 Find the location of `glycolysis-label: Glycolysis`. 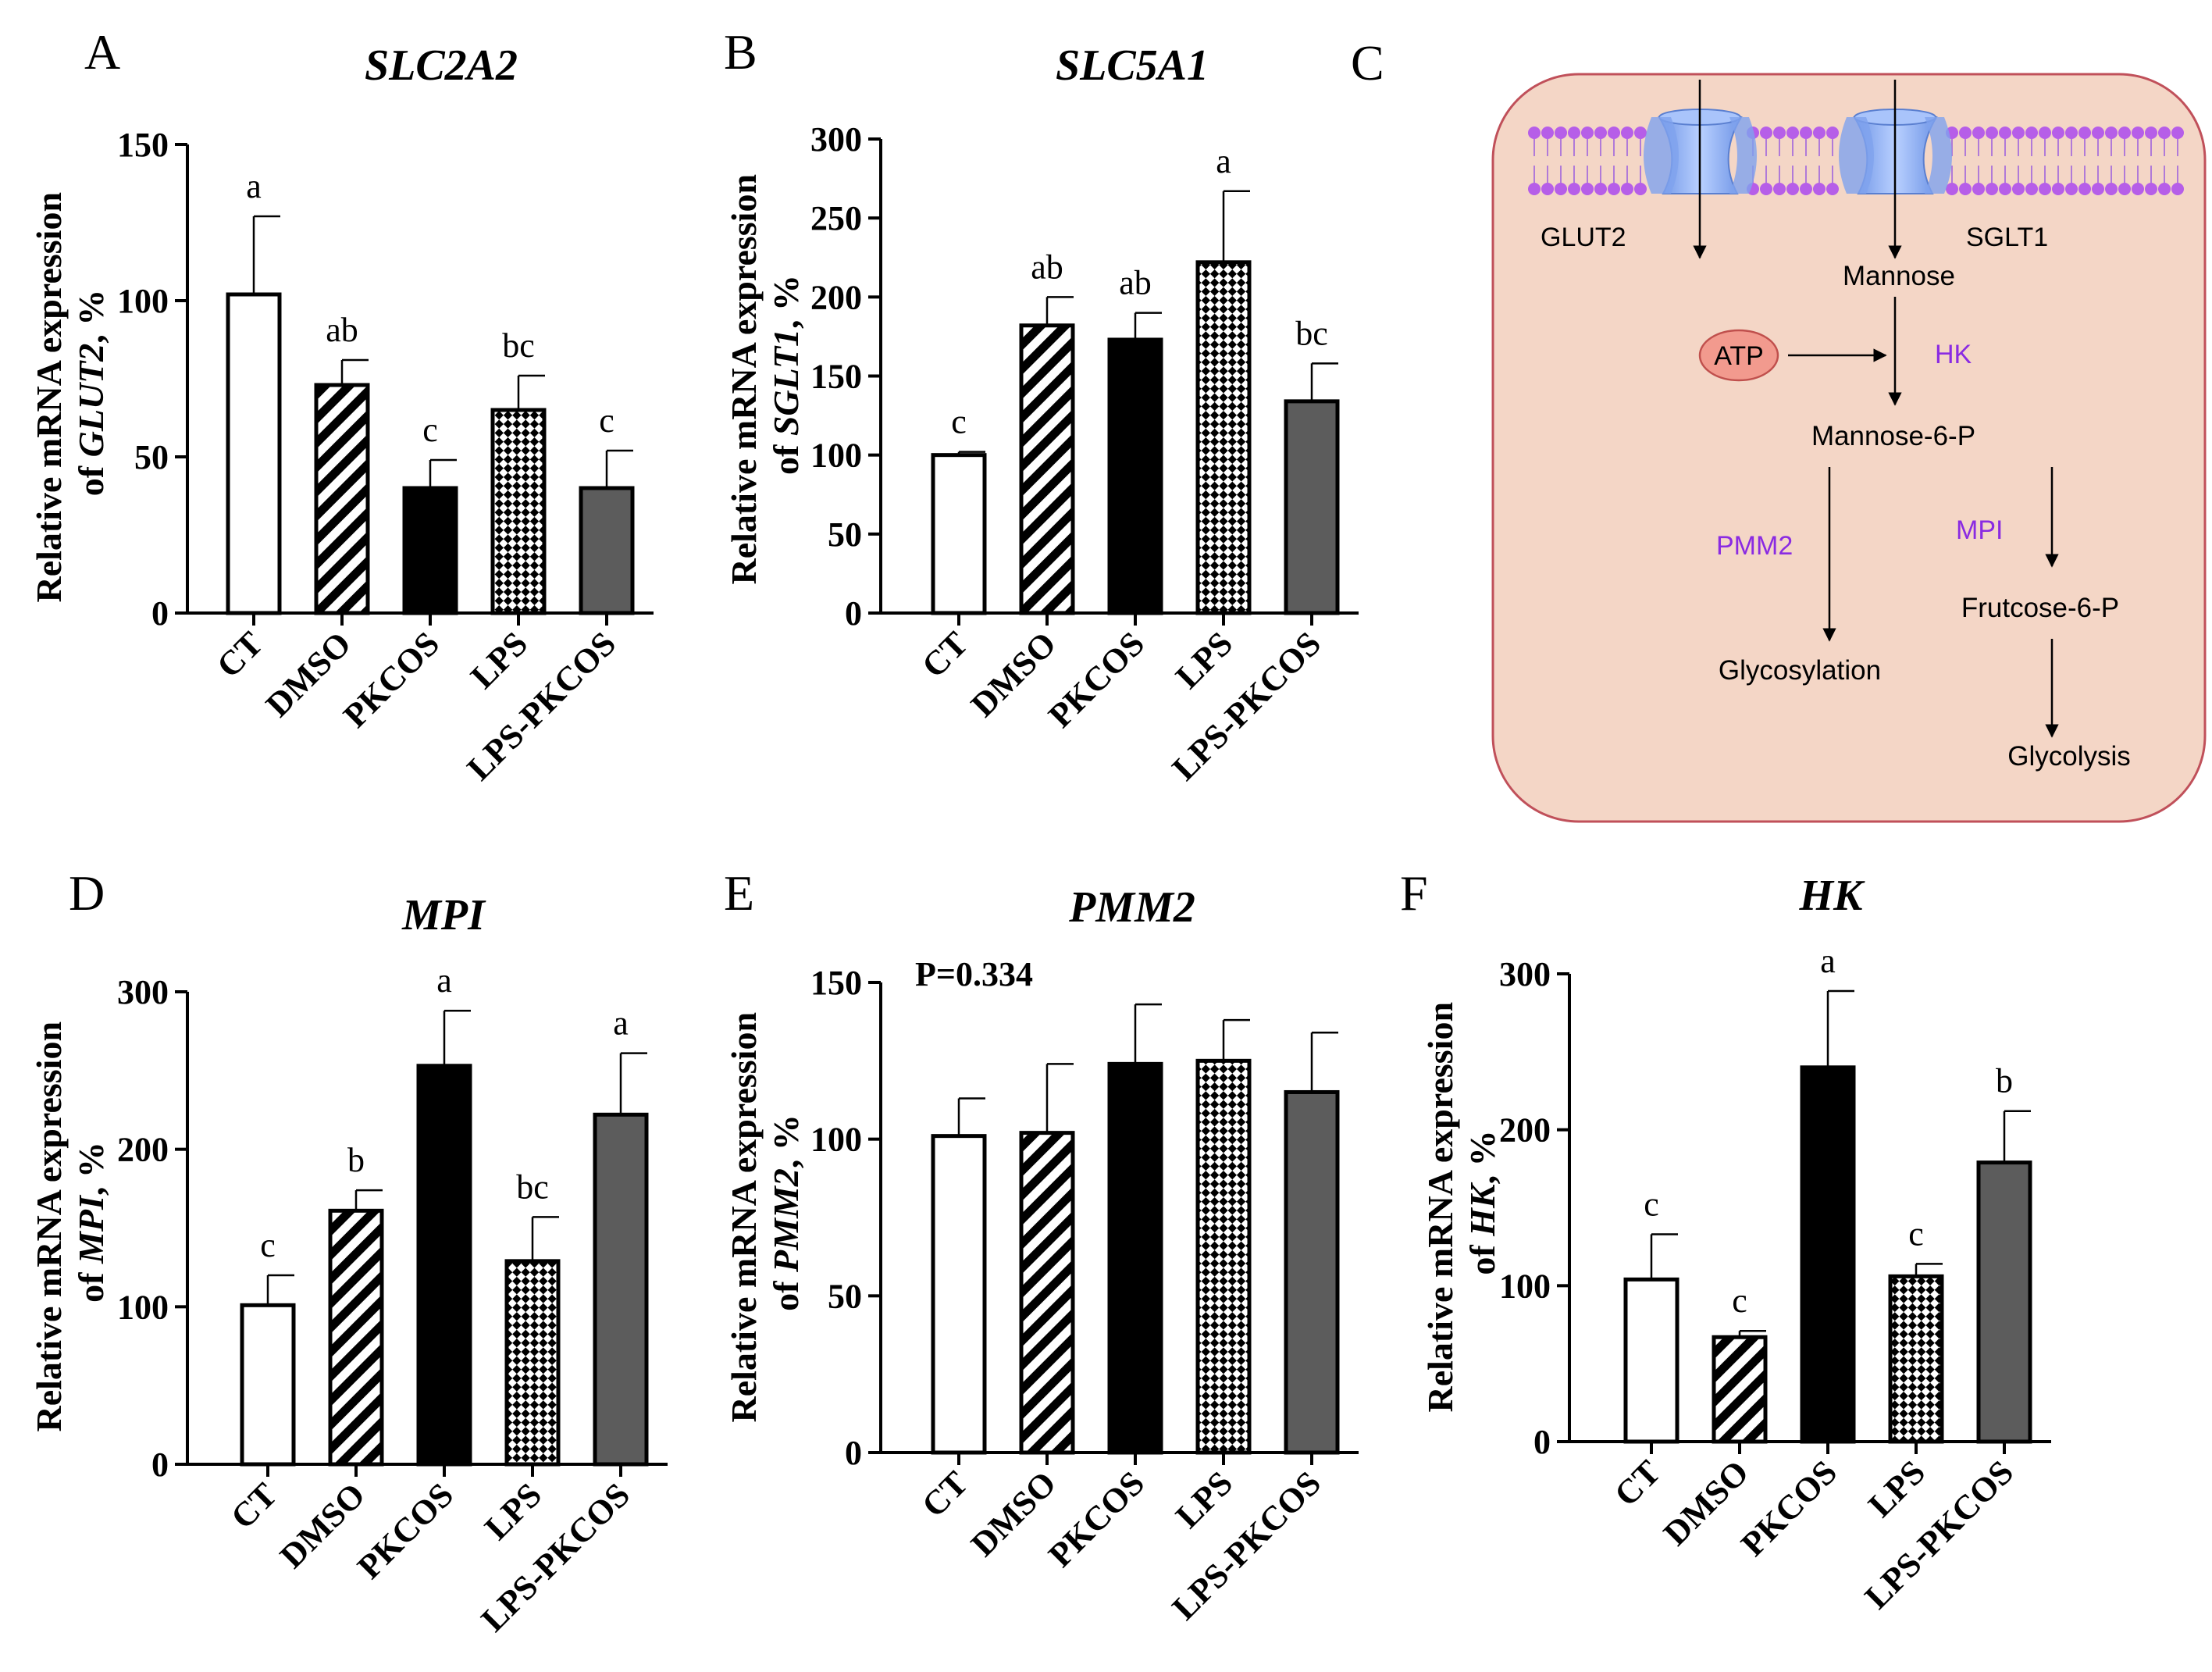

glycolysis-label: Glycolysis is located at coordinates (2069, 756).